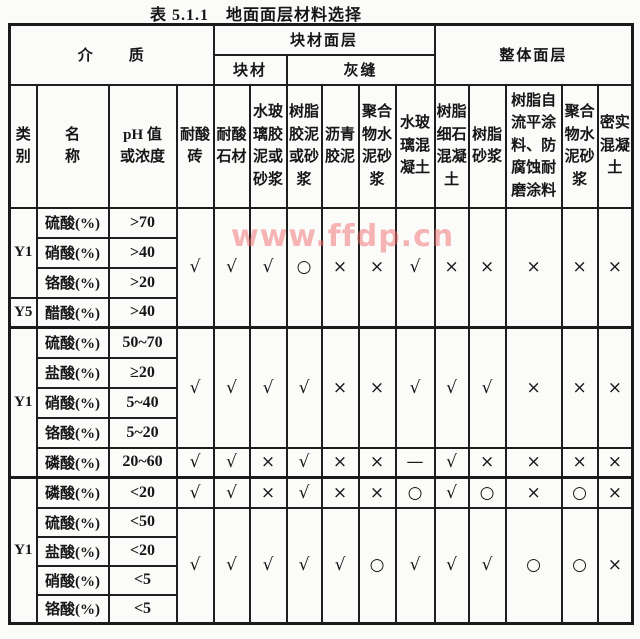 The height and width of the screenshot is (639, 640). I want to click on column-header-asphalt-mastic: 沥青 胶泥, so click(340, 146).